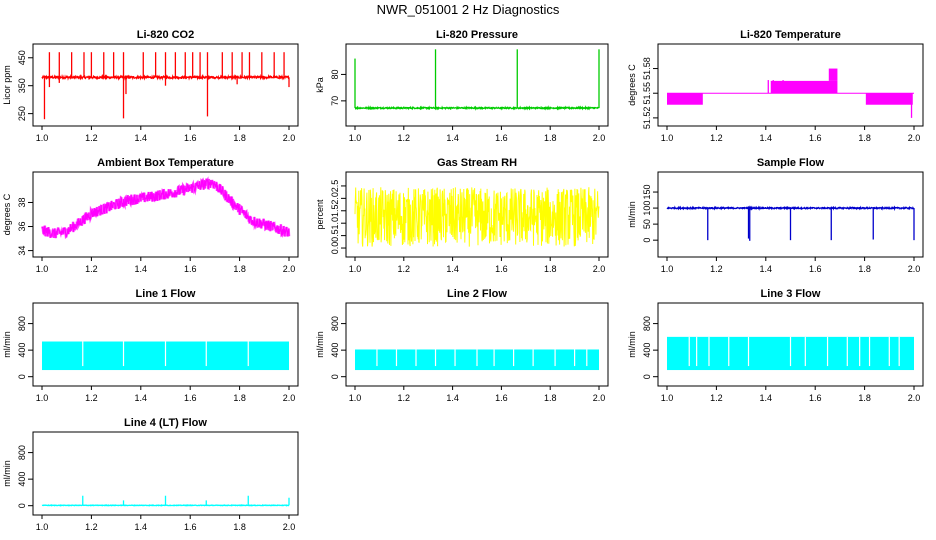 This screenshot has width=936, height=540. I want to click on temperature-ylabel: degrees C, so click(632, 85).